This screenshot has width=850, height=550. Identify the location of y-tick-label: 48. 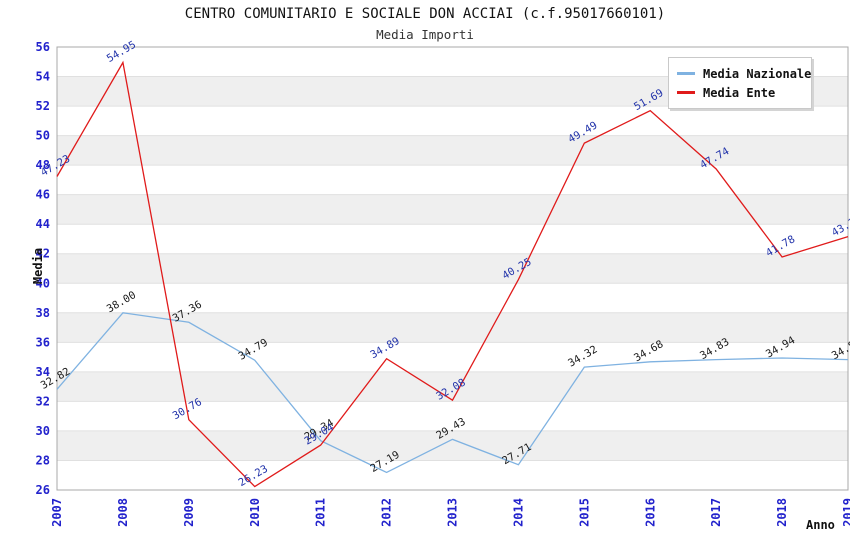
(43, 165).